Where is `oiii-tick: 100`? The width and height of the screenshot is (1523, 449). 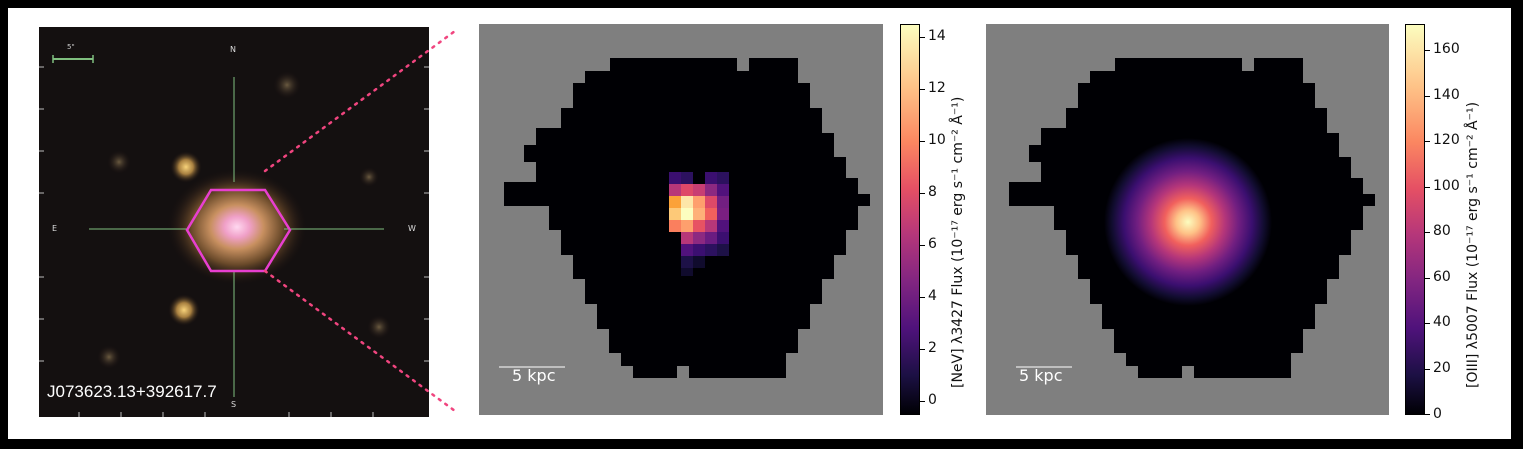 oiii-tick: 100 is located at coordinates (1446, 186).